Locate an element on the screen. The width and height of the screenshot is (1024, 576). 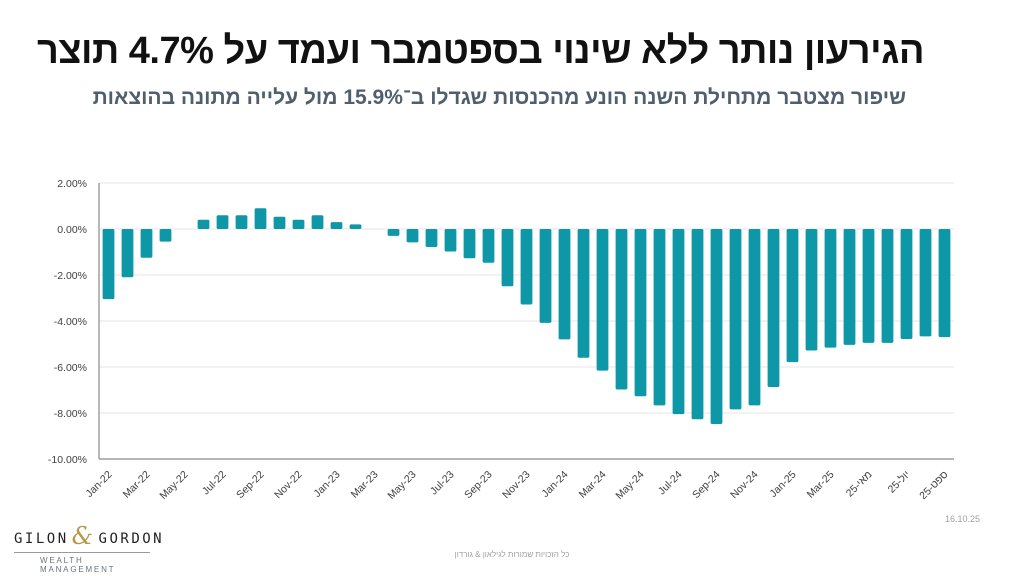
y-tick-label: 2.00% is located at coordinates (72, 184).